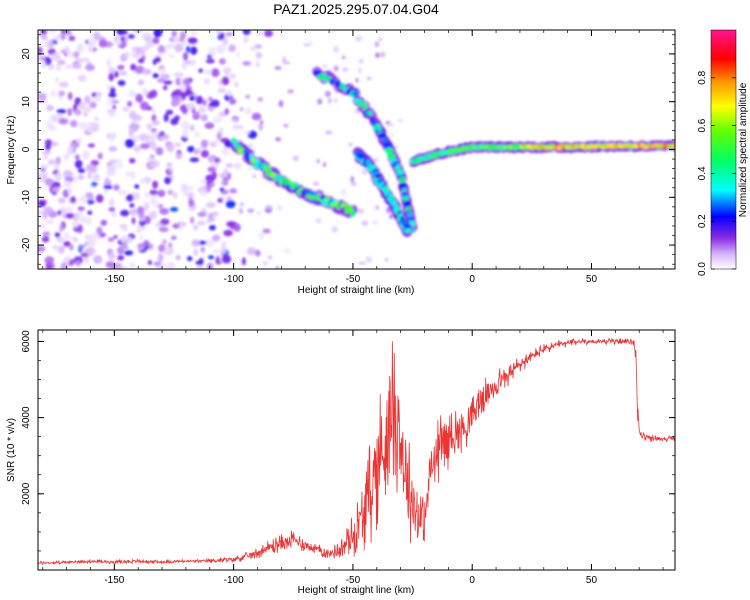  I want to click on heatmap-track-main-descending, so click(293, 177).